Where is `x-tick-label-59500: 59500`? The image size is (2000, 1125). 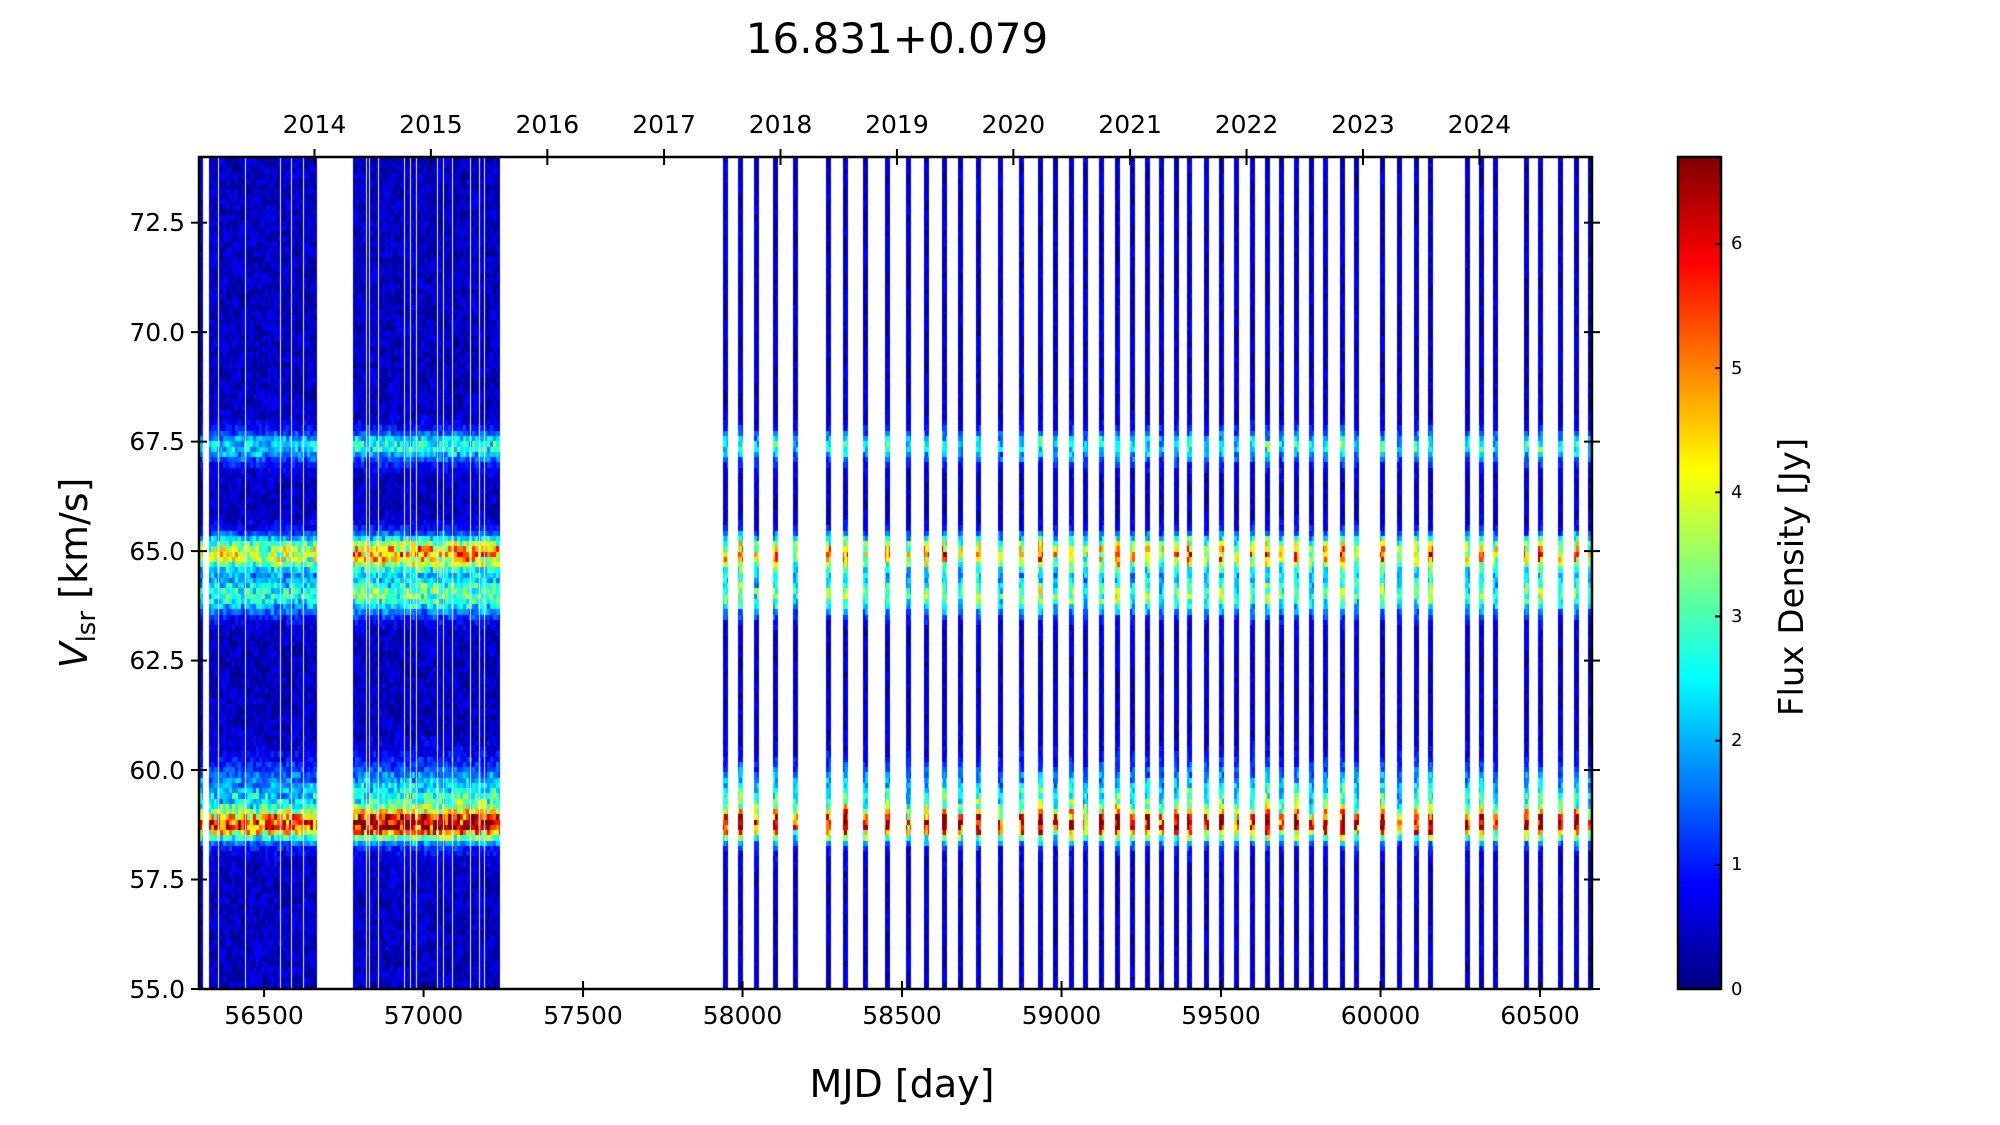 x-tick-label-59500: 59500 is located at coordinates (1221, 1015).